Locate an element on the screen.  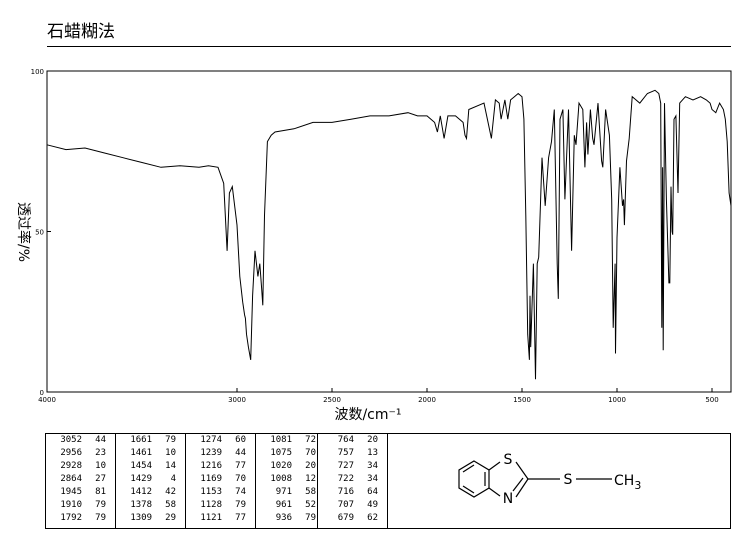
title-rule is located at coordinates (389, 46).